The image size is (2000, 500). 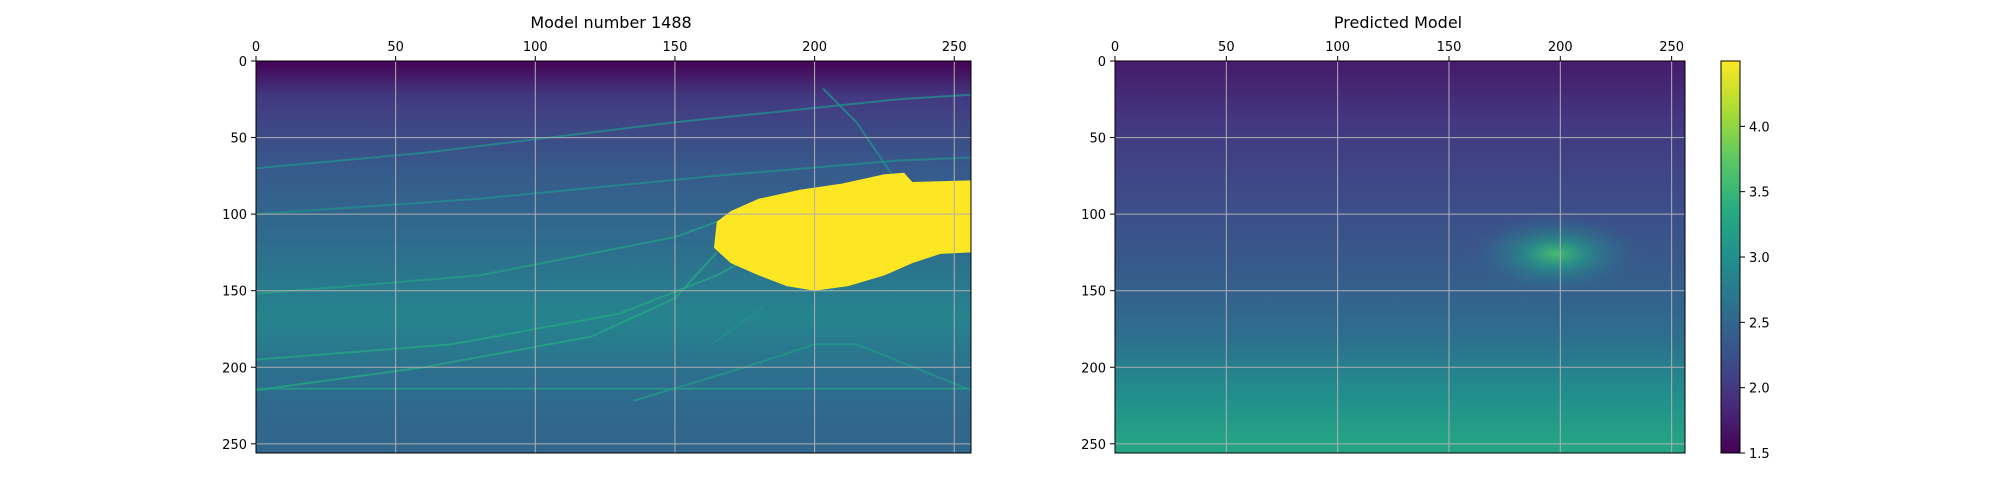 What do you see at coordinates (1398, 22) in the screenshot?
I see `chart-title: Predicted Model` at bounding box center [1398, 22].